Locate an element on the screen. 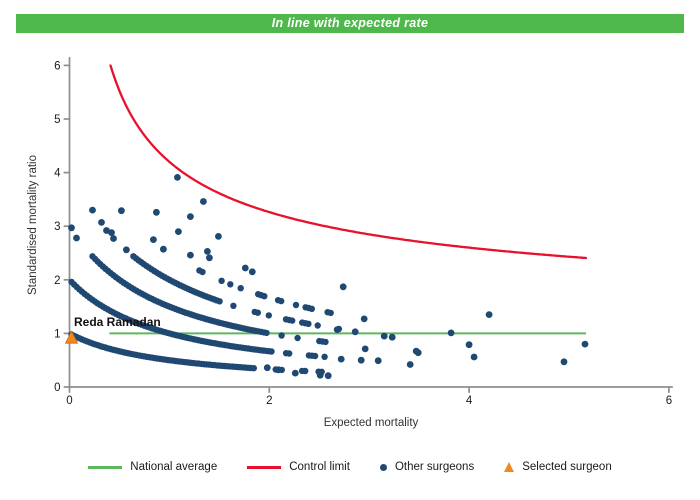 The width and height of the screenshot is (700, 500). legend-label: Selected surgeon is located at coordinates (567, 467).